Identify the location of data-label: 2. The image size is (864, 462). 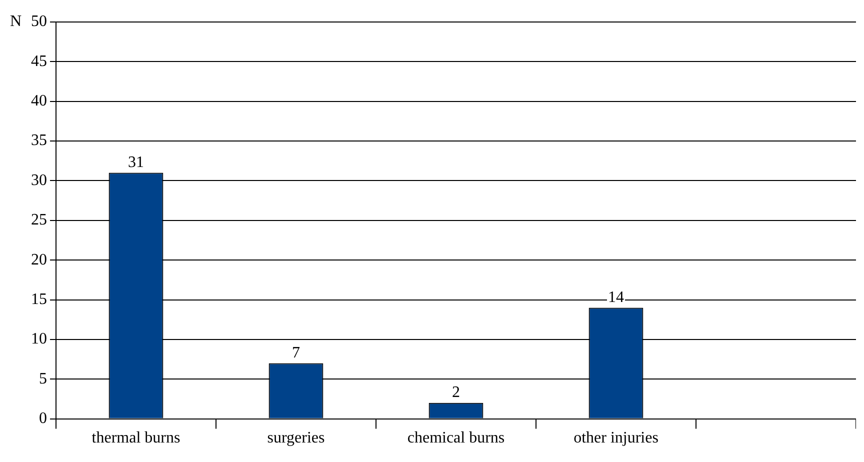
(456, 393).